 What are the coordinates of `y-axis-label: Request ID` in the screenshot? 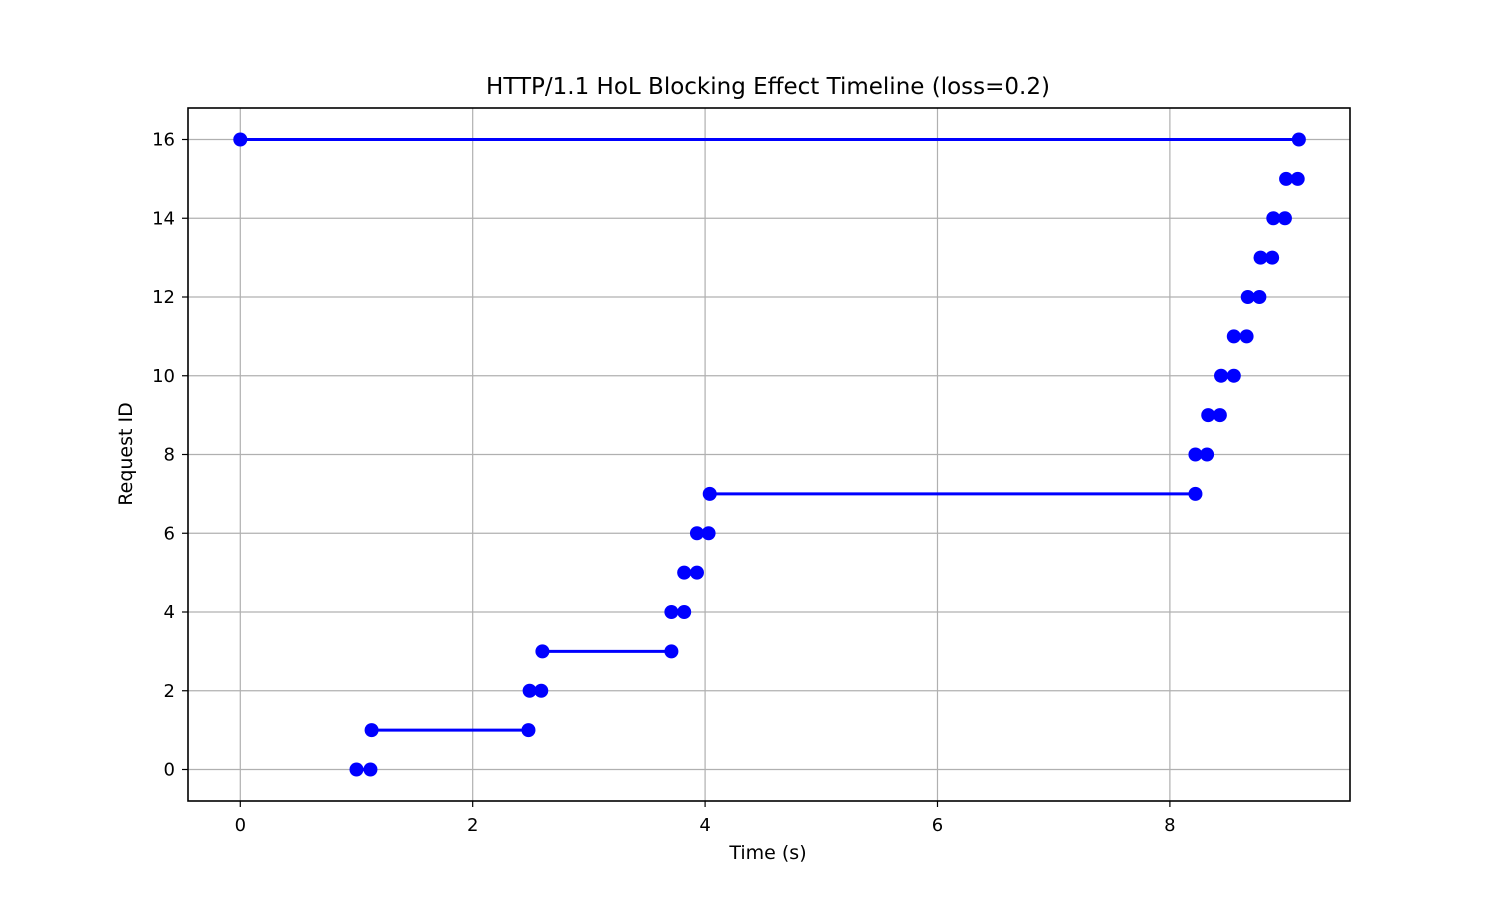 It's located at (126, 453).